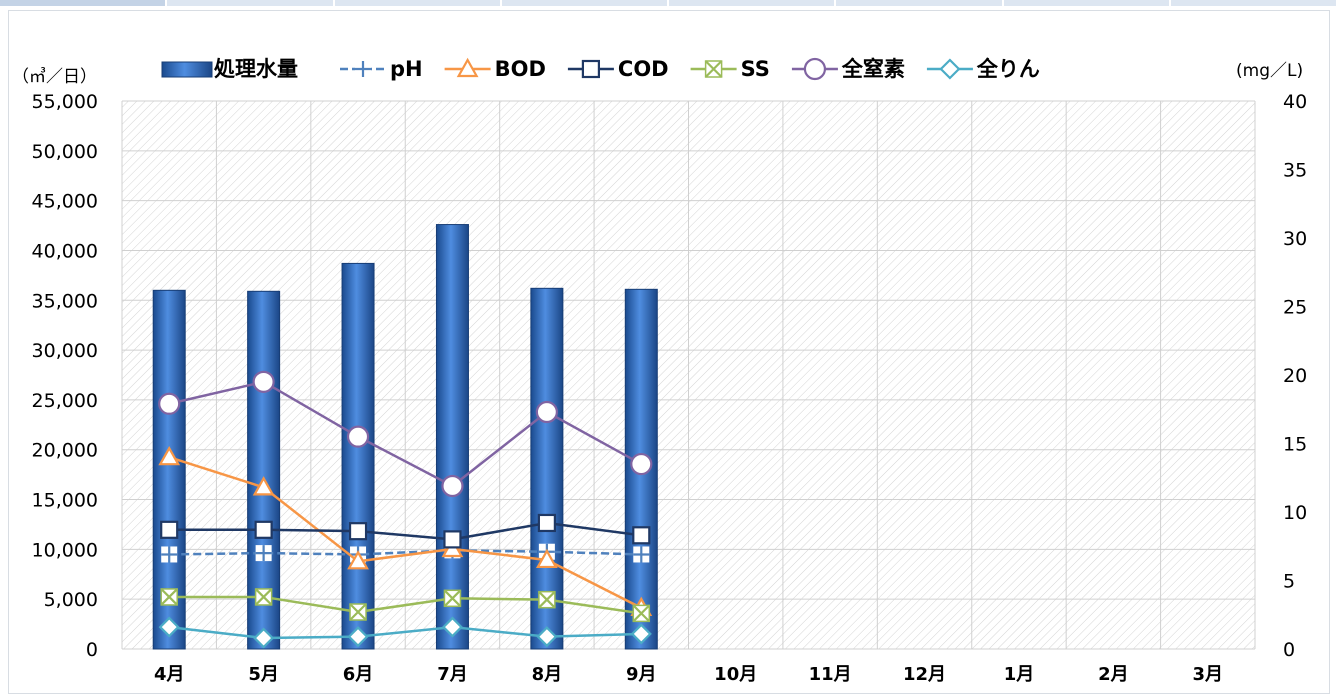 Image resolution: width=1338 pixels, height=698 pixels. I want to click on legend-item: pH, so click(381, 69).